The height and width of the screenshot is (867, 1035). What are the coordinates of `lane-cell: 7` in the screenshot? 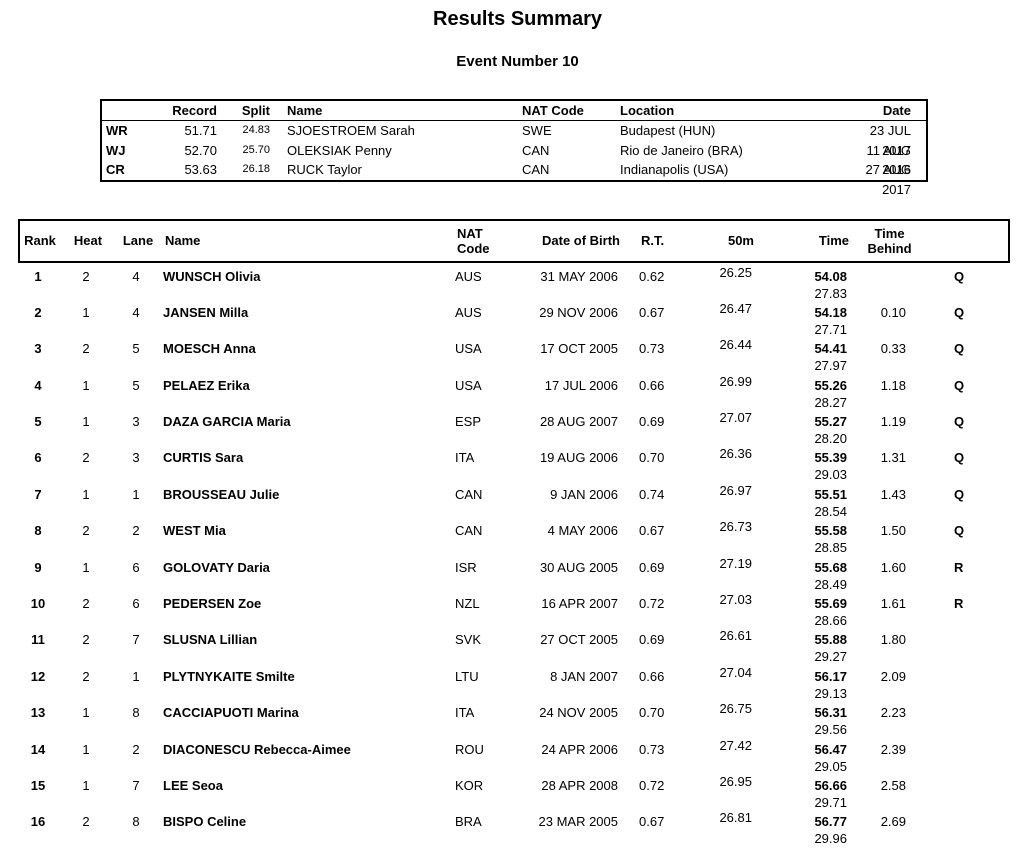 It's located at (136, 785).